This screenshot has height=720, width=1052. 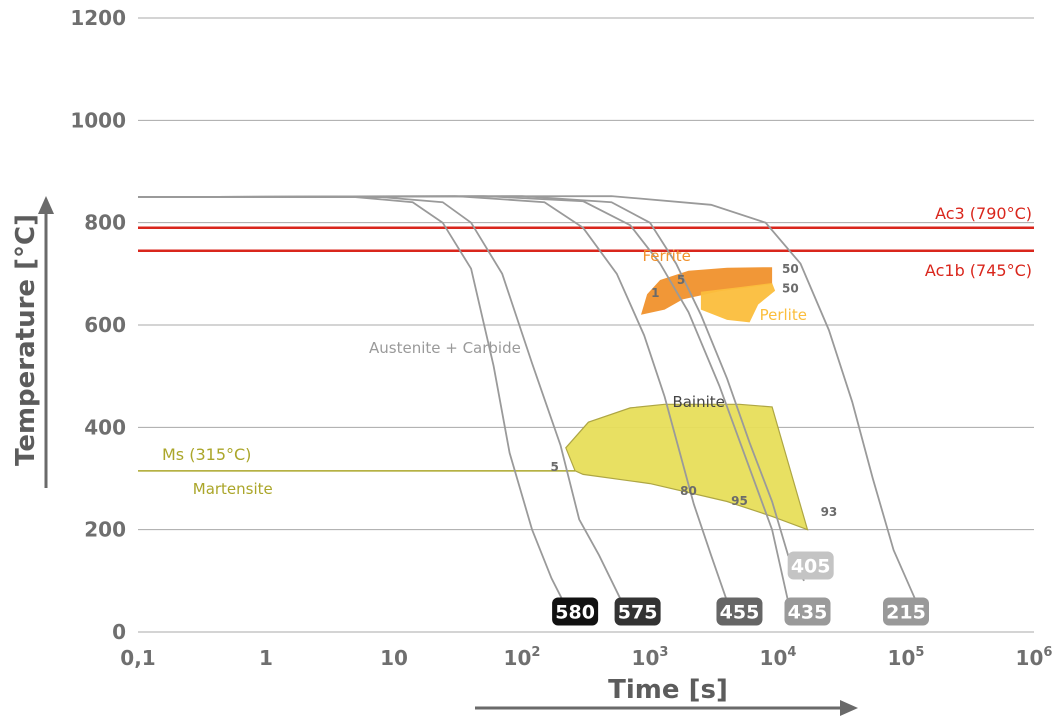 What do you see at coordinates (829, 512) in the screenshot?
I see `transformation-percent-label: 93` at bounding box center [829, 512].